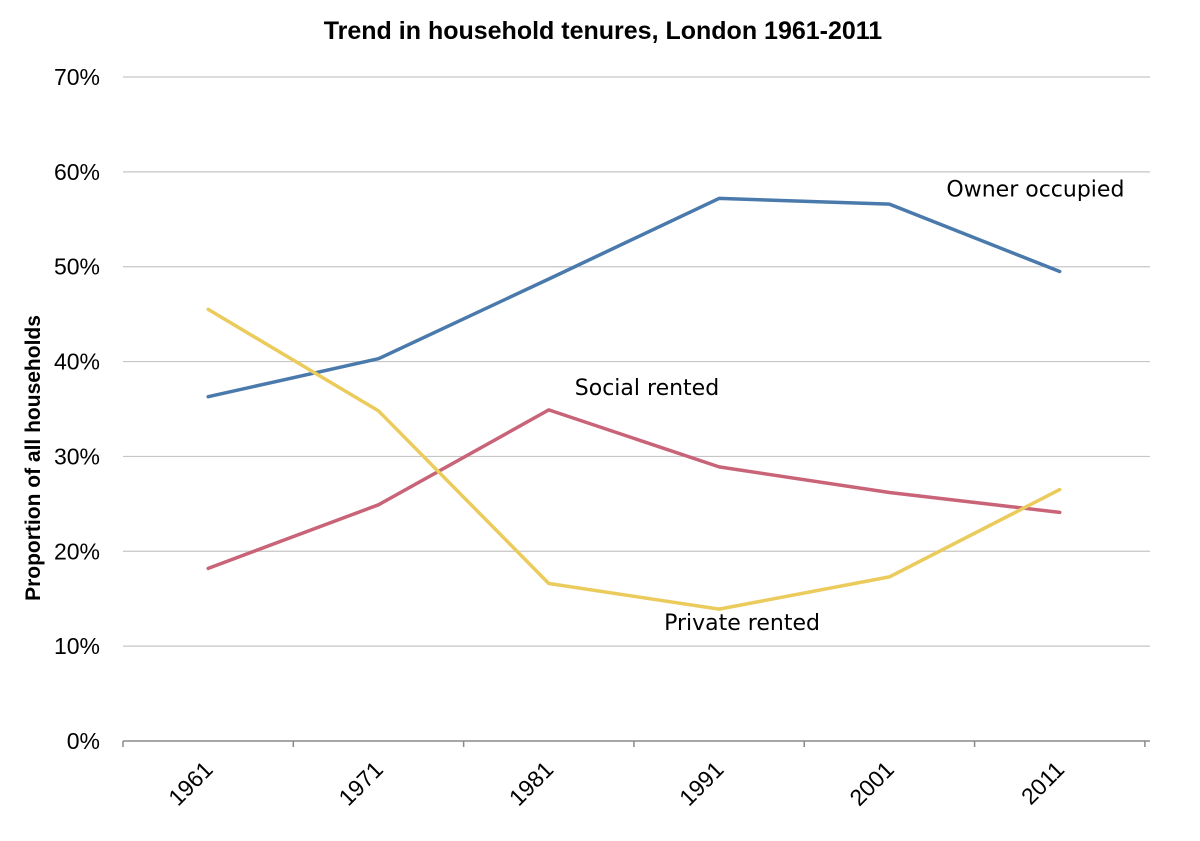 The image size is (1200, 841). Describe the element at coordinates (83, 741) in the screenshot. I see `y-tick-label: 0%` at that location.